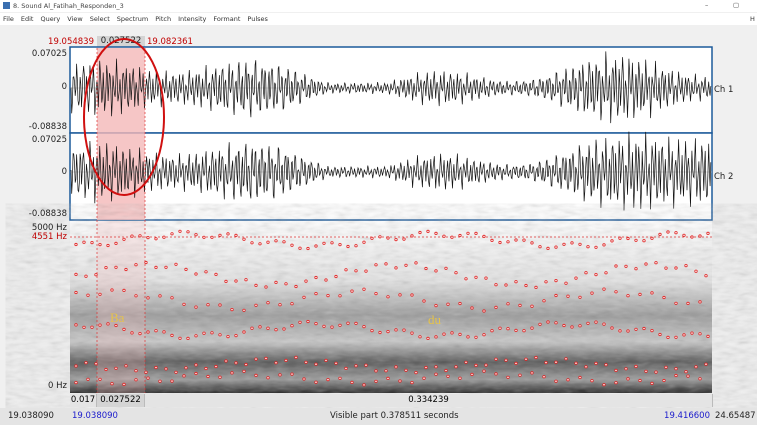  I want to click on window-start: 19.038090, so click(31, 416).